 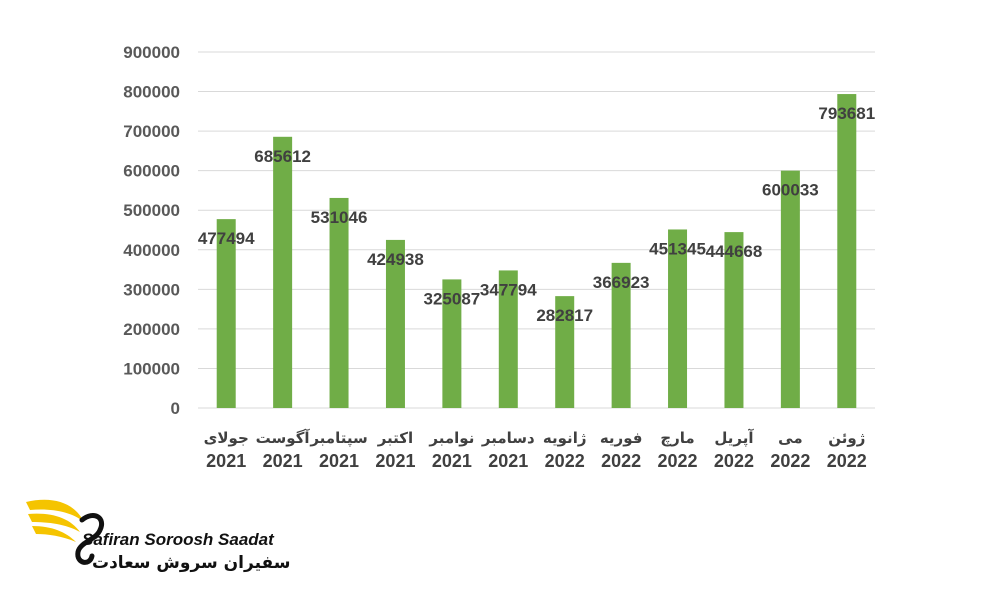 I want to click on data-label: 366923, so click(x=621, y=282).